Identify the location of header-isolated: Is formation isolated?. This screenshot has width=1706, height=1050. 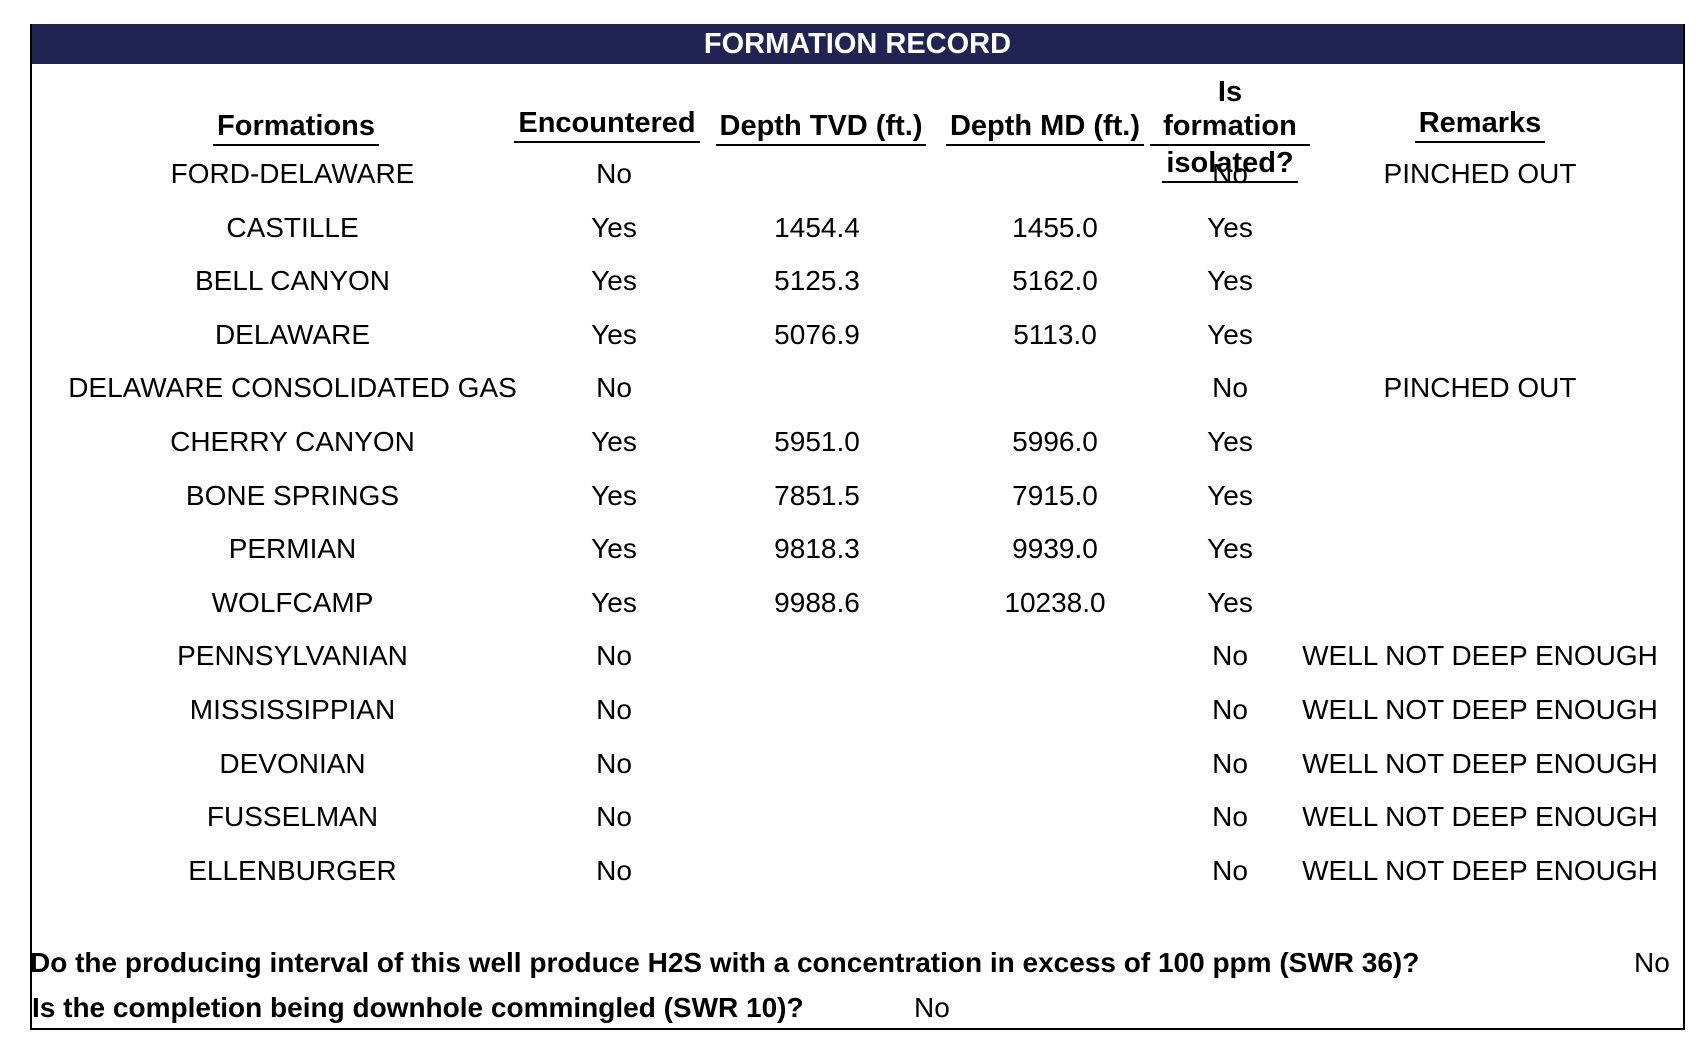
(1230, 129).